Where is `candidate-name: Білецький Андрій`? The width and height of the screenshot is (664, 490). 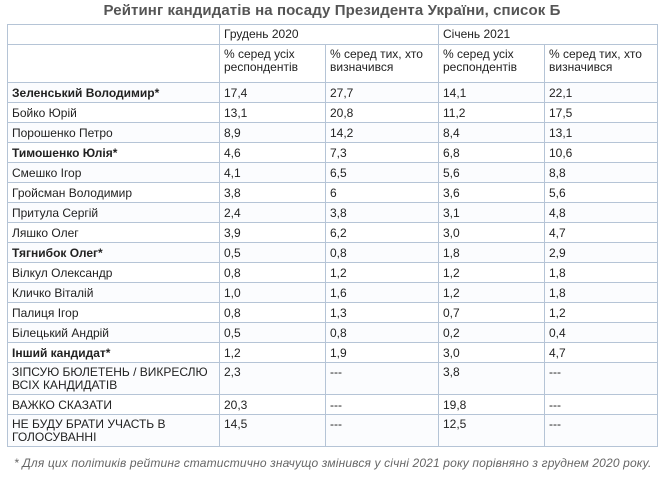 candidate-name: Білецький Андрій is located at coordinates (113, 332).